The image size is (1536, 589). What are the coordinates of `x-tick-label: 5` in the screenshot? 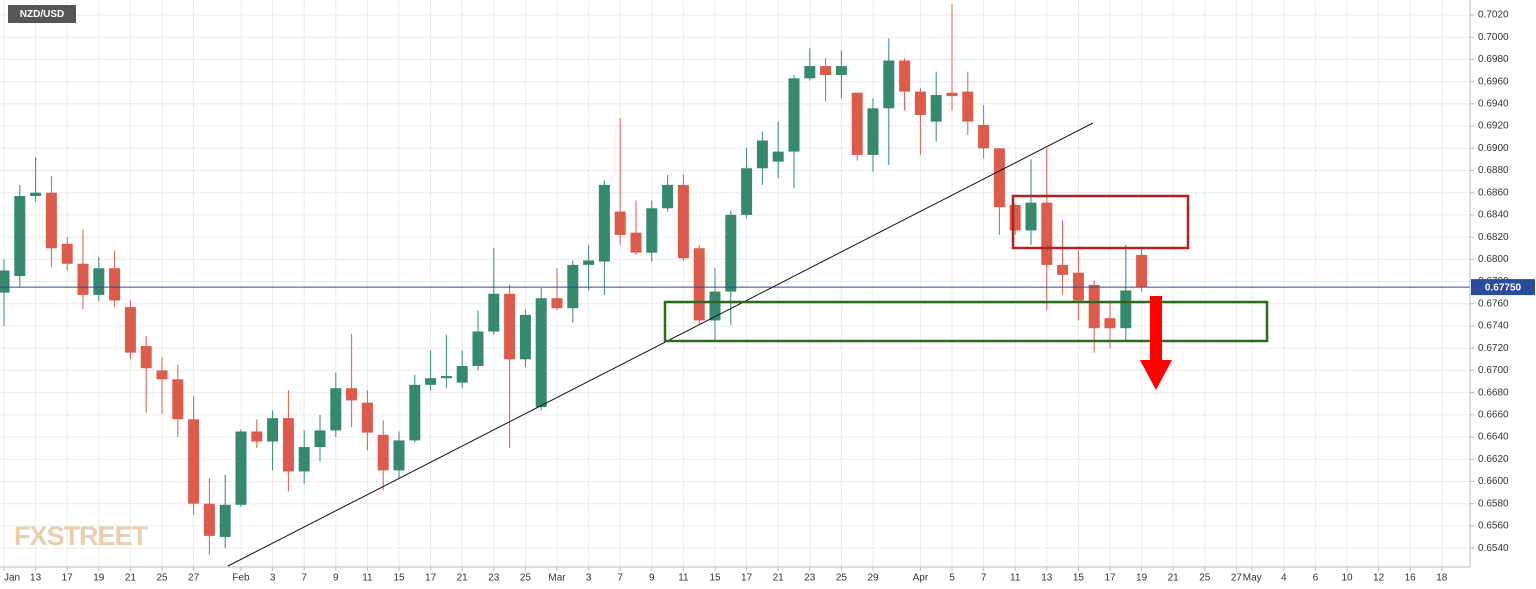 It's located at (952, 578).